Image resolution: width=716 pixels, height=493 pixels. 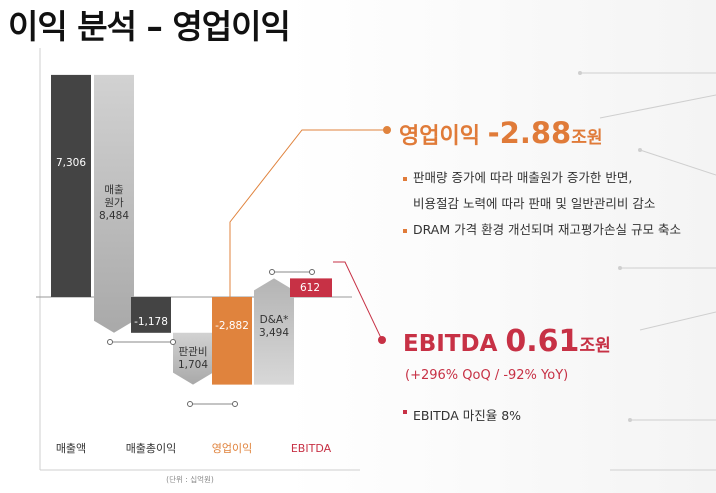 What do you see at coordinates (587, 138) in the screenshot?
I see `operating-profit-unit: 조원` at bounding box center [587, 138].